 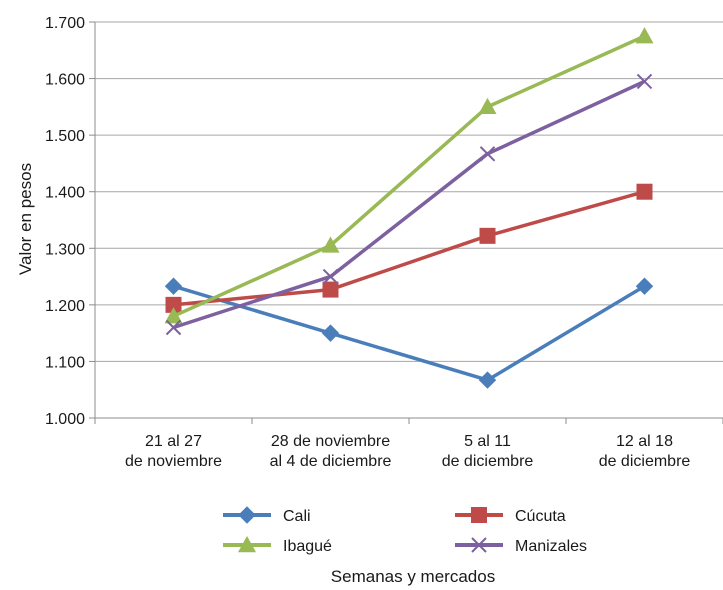 What do you see at coordinates (65, 419) in the screenshot?
I see `y-tick-label: 1.000` at bounding box center [65, 419].